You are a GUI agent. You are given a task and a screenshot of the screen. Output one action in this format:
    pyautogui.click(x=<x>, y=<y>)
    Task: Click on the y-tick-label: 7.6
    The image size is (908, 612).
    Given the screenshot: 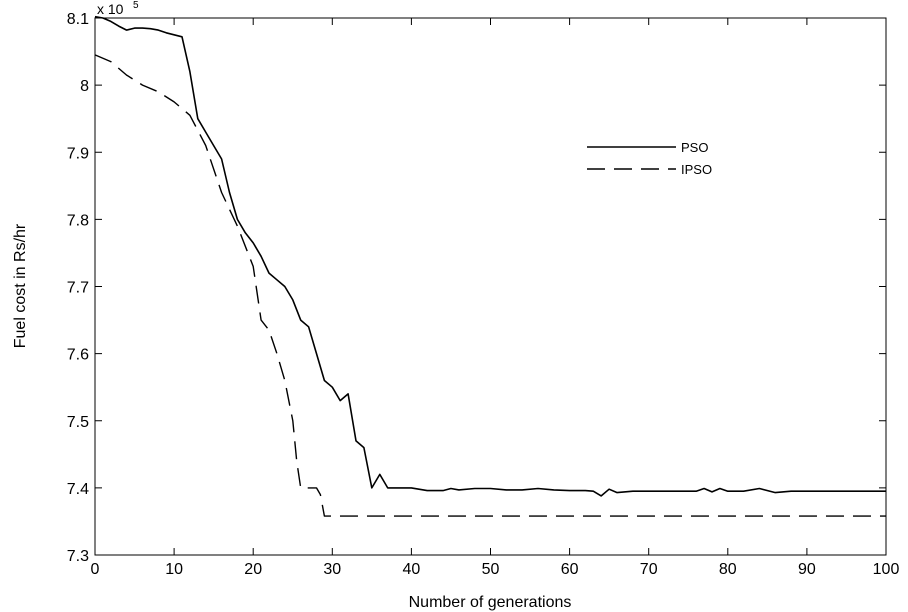 What is the action you would take?
    pyautogui.click(x=78, y=355)
    